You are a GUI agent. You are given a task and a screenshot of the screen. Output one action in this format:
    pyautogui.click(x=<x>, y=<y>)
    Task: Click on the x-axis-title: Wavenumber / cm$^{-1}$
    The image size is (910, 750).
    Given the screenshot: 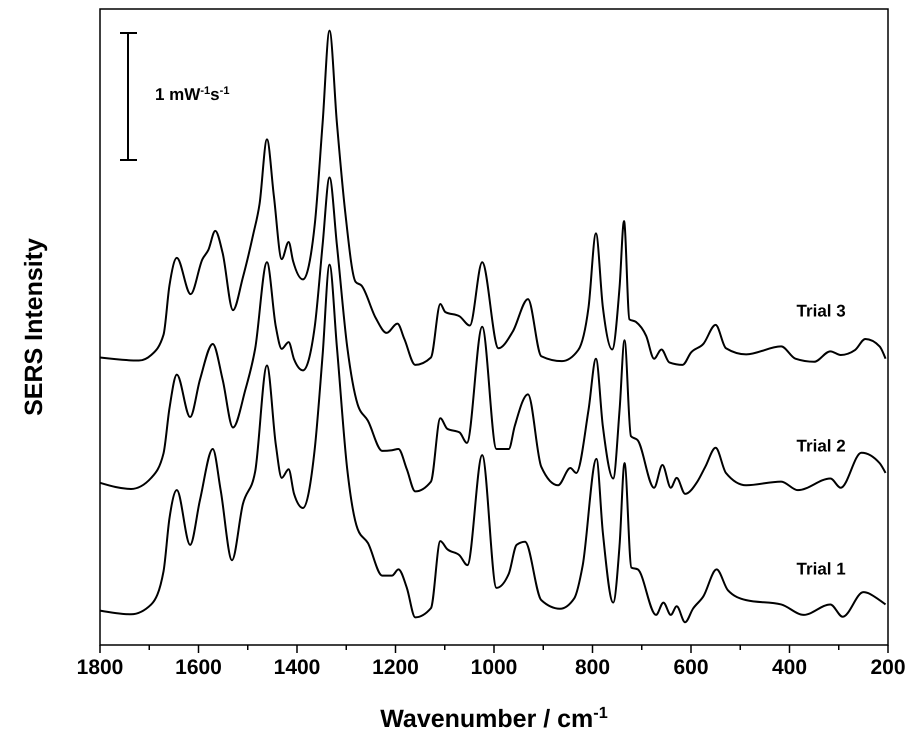 What is the action you would take?
    pyautogui.click(x=494, y=718)
    